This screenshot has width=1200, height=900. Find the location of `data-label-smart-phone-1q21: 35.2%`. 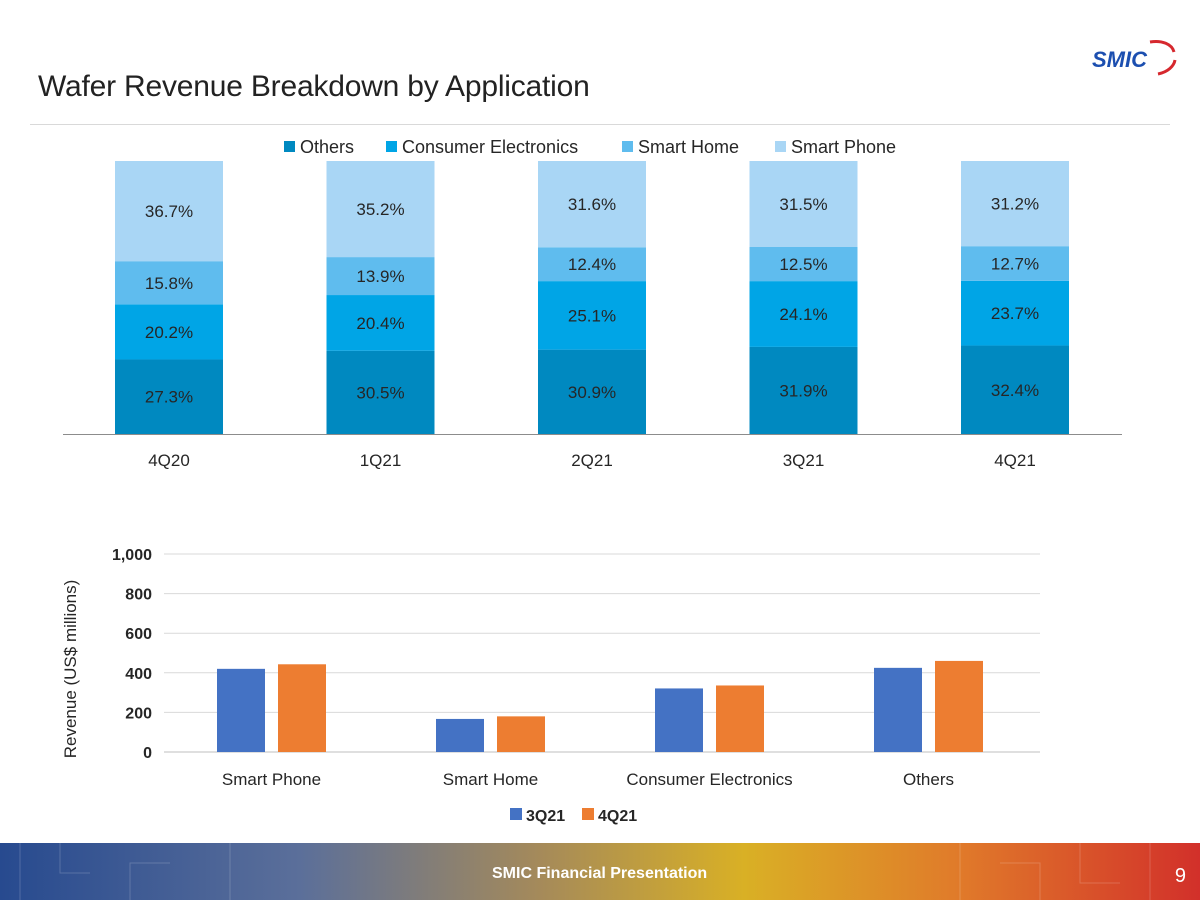

data-label-smart-phone-1q21: 35.2% is located at coordinates (380, 209).